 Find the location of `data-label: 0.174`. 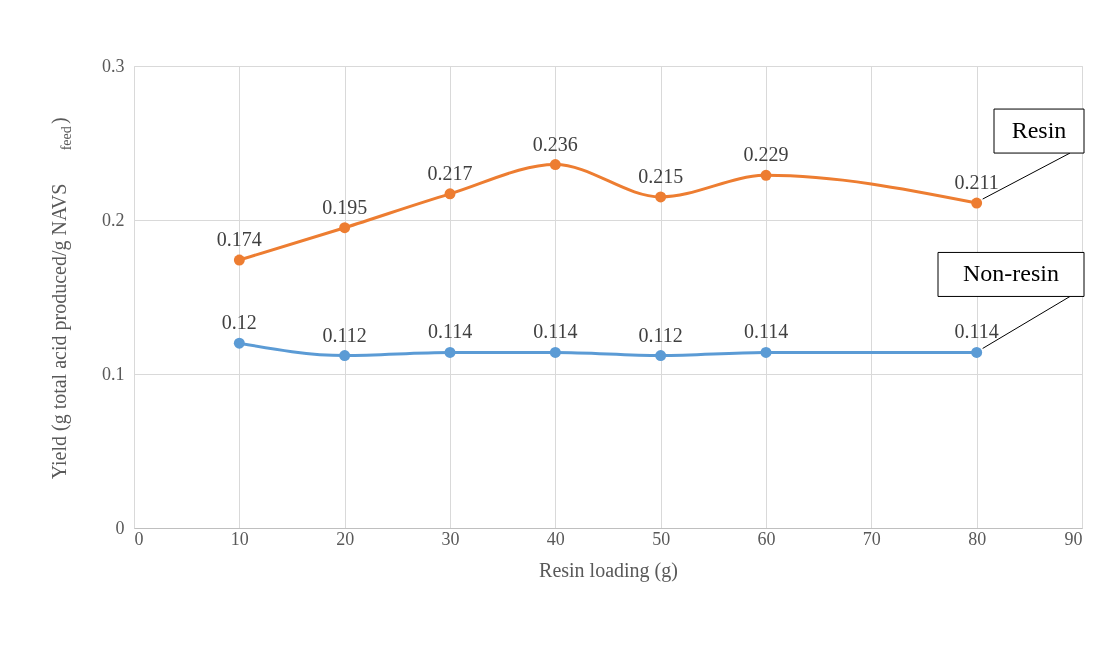

data-label: 0.174 is located at coordinates (239, 239).